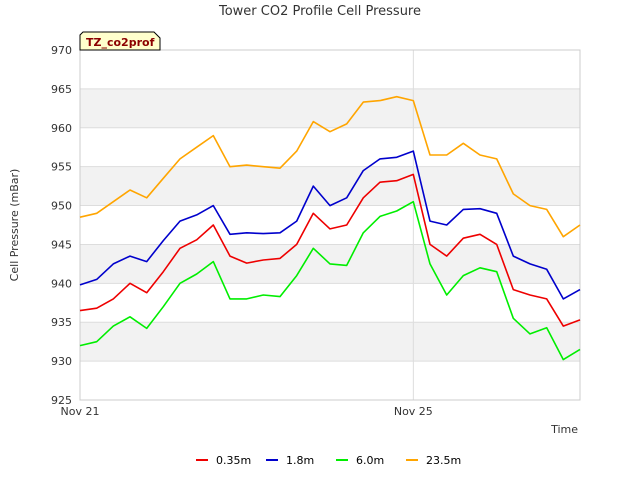 The width and height of the screenshot is (640, 480). Describe the element at coordinates (61, 400) in the screenshot. I see `y-tick-label: 925` at that location.